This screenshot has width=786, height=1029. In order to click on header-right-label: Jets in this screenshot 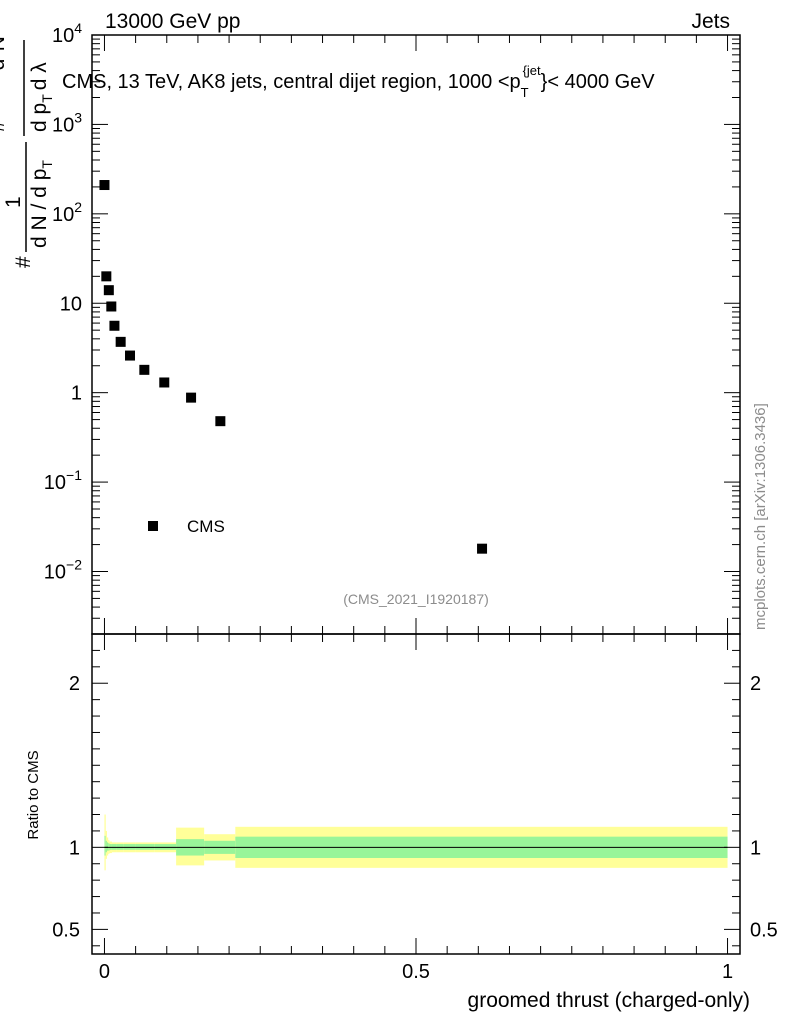, I will do `click(710, 21)`.